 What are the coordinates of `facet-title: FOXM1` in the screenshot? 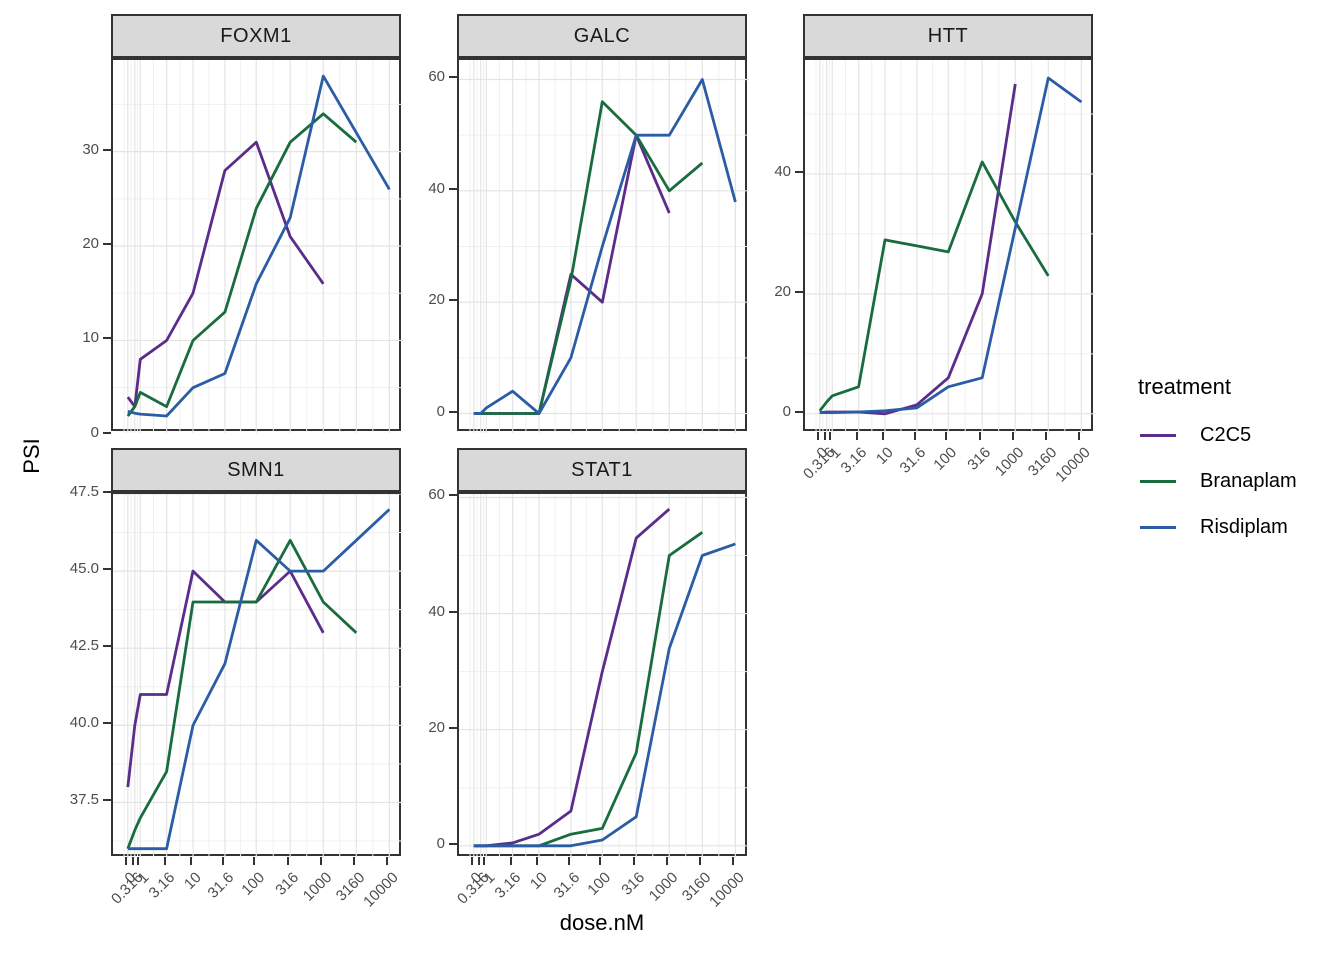 It's located at (256, 35).